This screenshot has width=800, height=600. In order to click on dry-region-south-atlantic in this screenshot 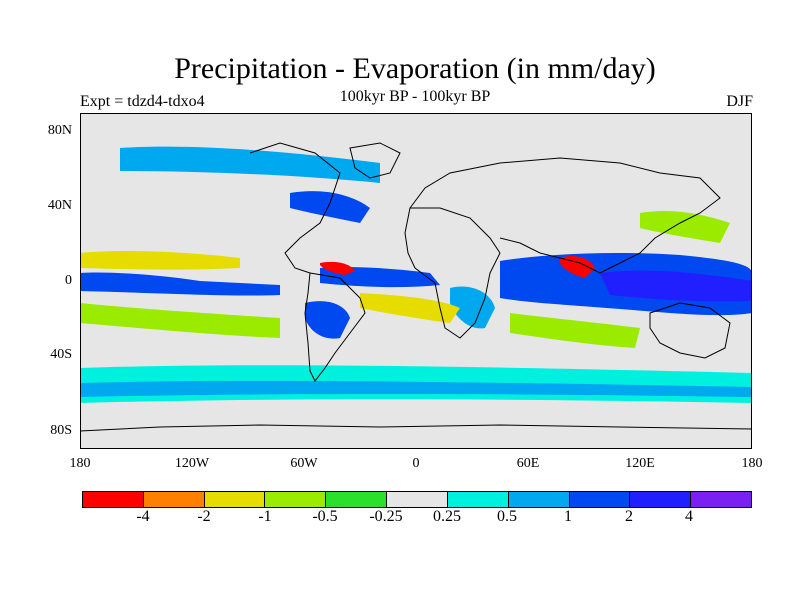, I will do `click(410, 308)`.